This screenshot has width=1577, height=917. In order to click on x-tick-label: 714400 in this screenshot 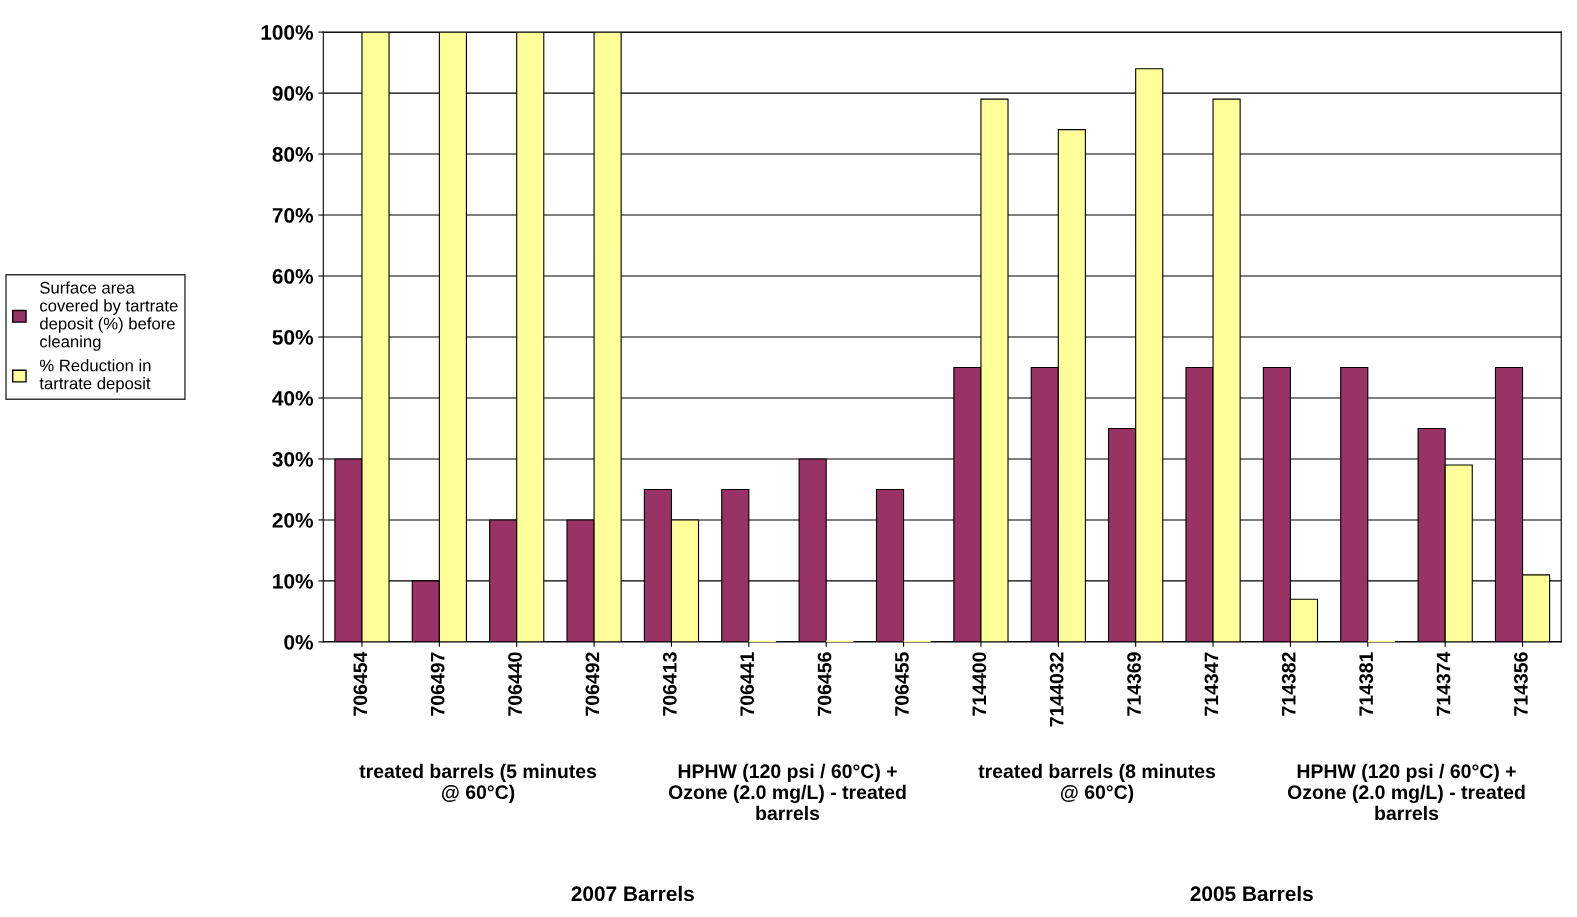, I will do `click(979, 684)`.